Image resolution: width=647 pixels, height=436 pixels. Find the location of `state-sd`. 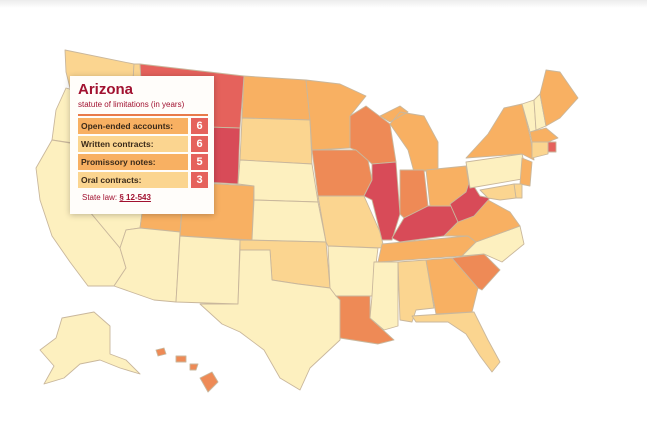

state-sd is located at coordinates (276, 141).